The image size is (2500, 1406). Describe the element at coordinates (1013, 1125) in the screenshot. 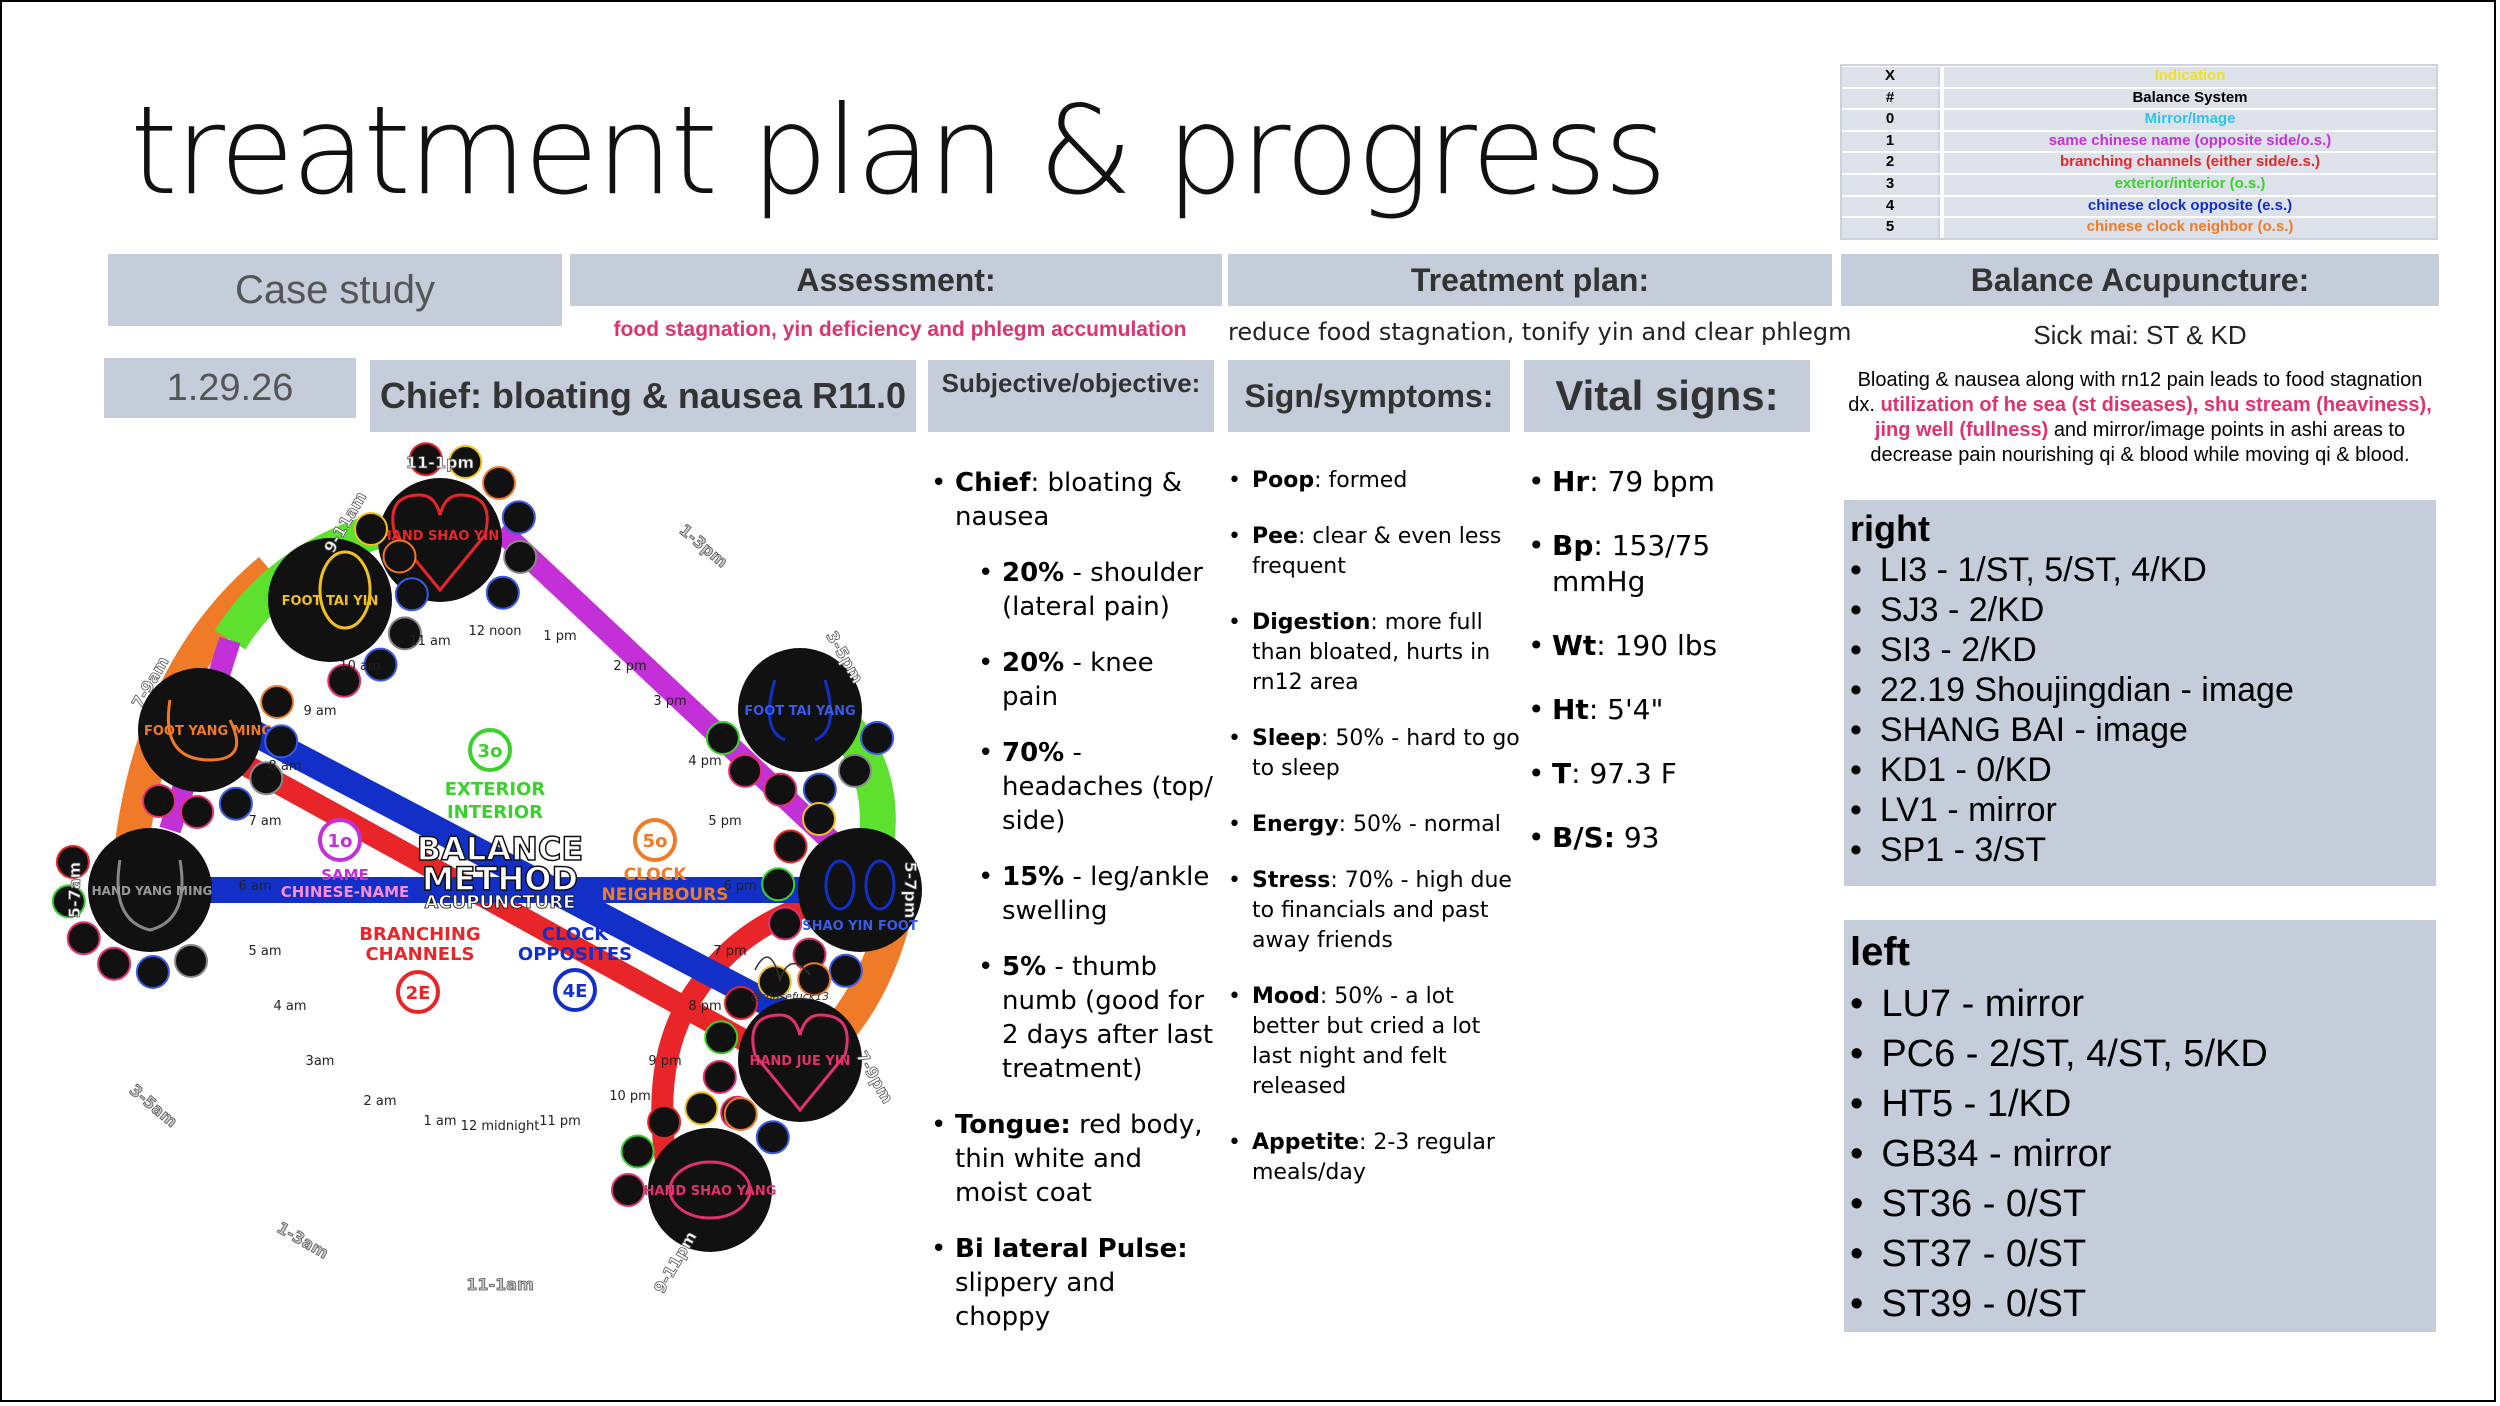

I see `subjective-item-label: Tongue:` at that location.